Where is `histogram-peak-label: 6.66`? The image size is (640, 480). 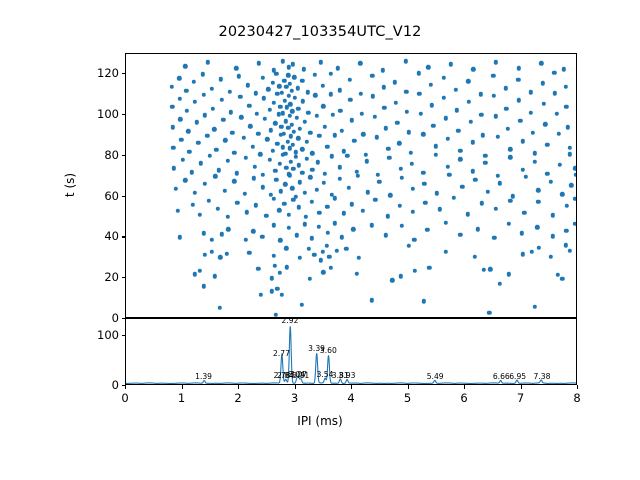
histogram-peak-label: 6.66 is located at coordinates (501, 377).